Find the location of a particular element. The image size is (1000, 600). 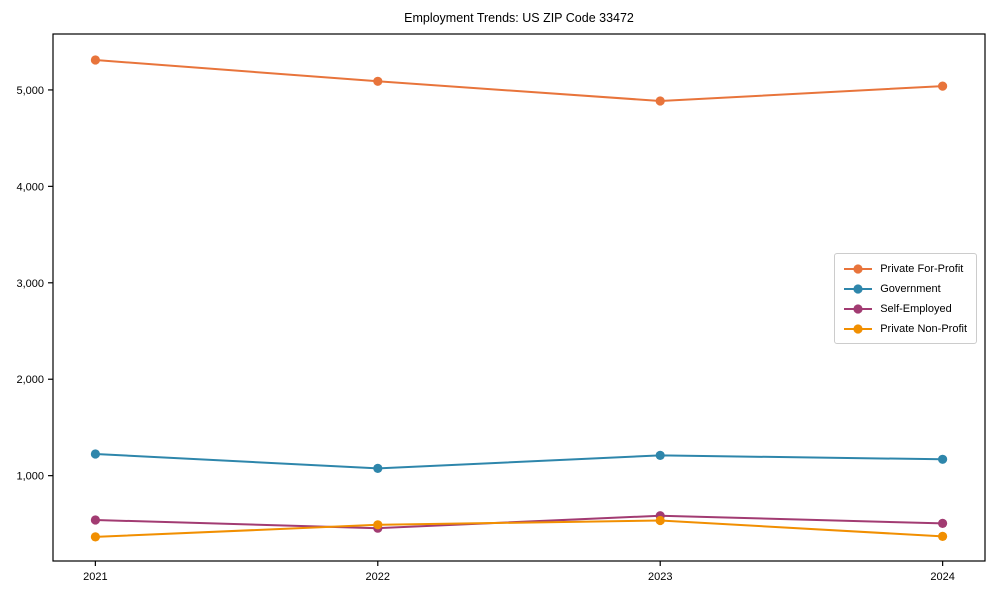

x-tick-label: 2024 is located at coordinates (942, 577).